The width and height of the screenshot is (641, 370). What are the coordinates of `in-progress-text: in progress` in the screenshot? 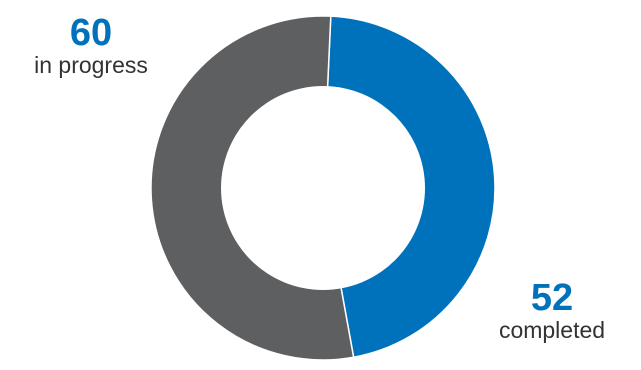 It's located at (91, 65).